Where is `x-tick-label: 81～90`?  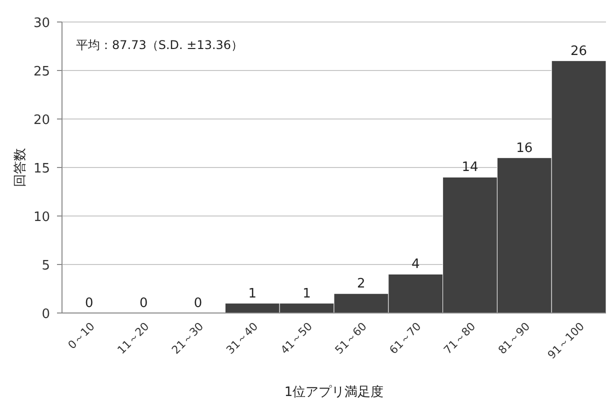
x-tick-label: 81～90 is located at coordinates (514, 338).